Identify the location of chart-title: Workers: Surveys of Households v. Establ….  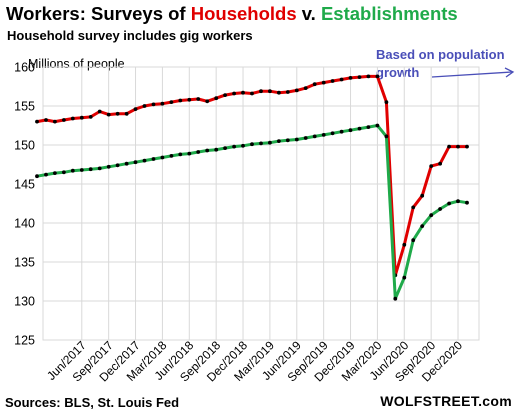
(232, 14).